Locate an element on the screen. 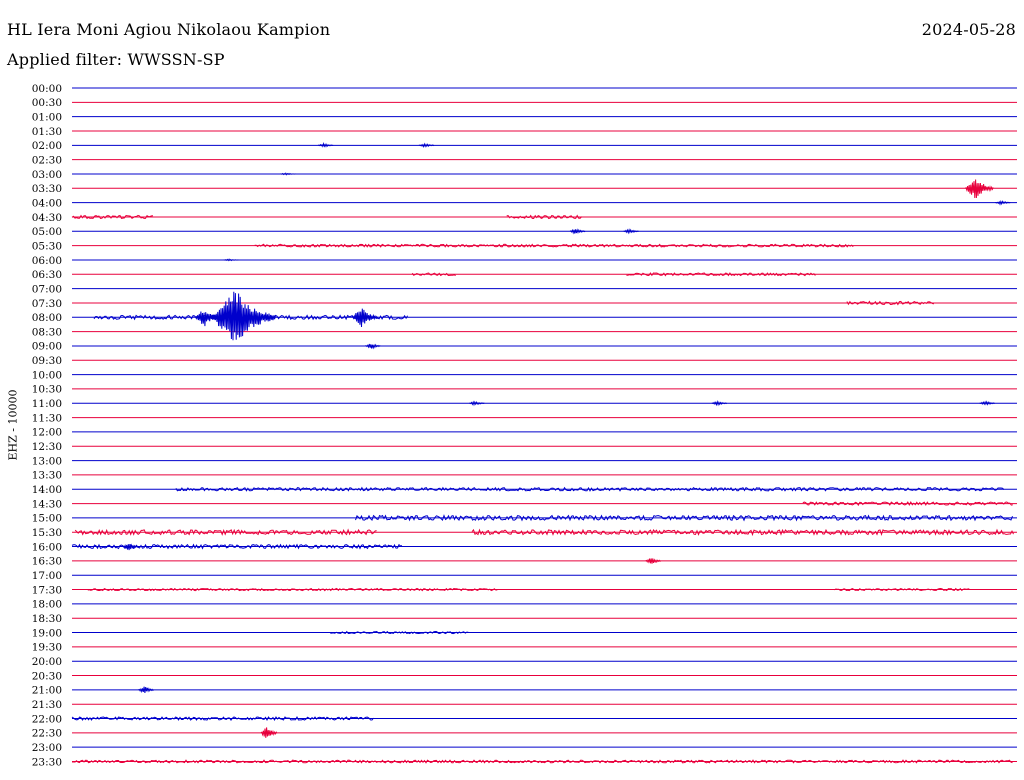  row-tick-label: 11:30 is located at coordinates (47, 418).